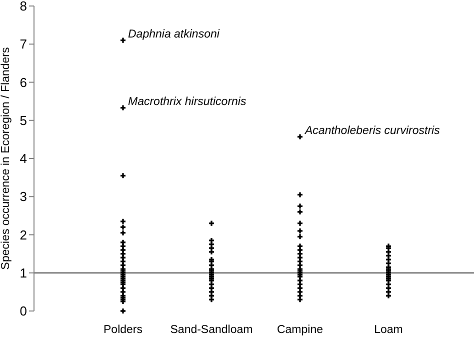 The width and height of the screenshot is (474, 342). Describe the element at coordinates (23, 7) in the screenshot. I see `y-tick-label: 8` at that location.